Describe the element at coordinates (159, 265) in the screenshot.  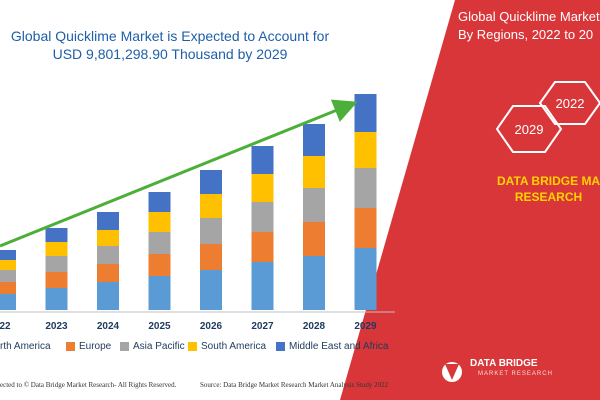
I see `bar-segment-2025-europe` at that location.